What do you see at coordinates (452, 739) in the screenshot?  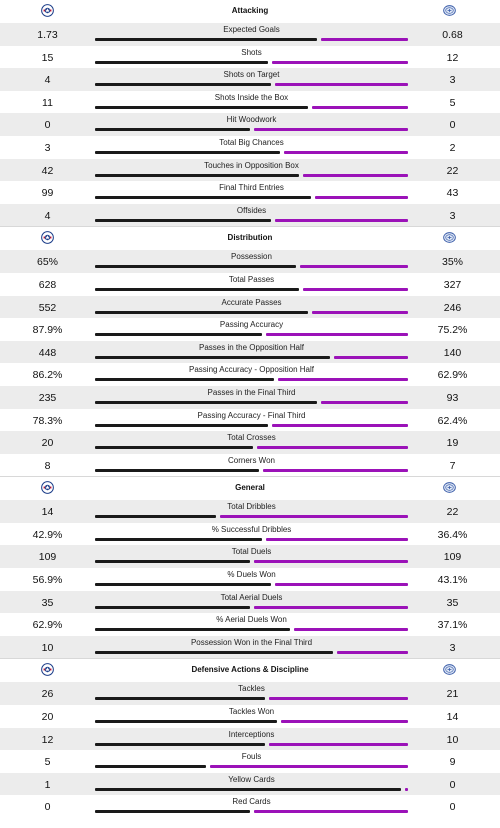 I see `away-value: 10` at bounding box center [452, 739].